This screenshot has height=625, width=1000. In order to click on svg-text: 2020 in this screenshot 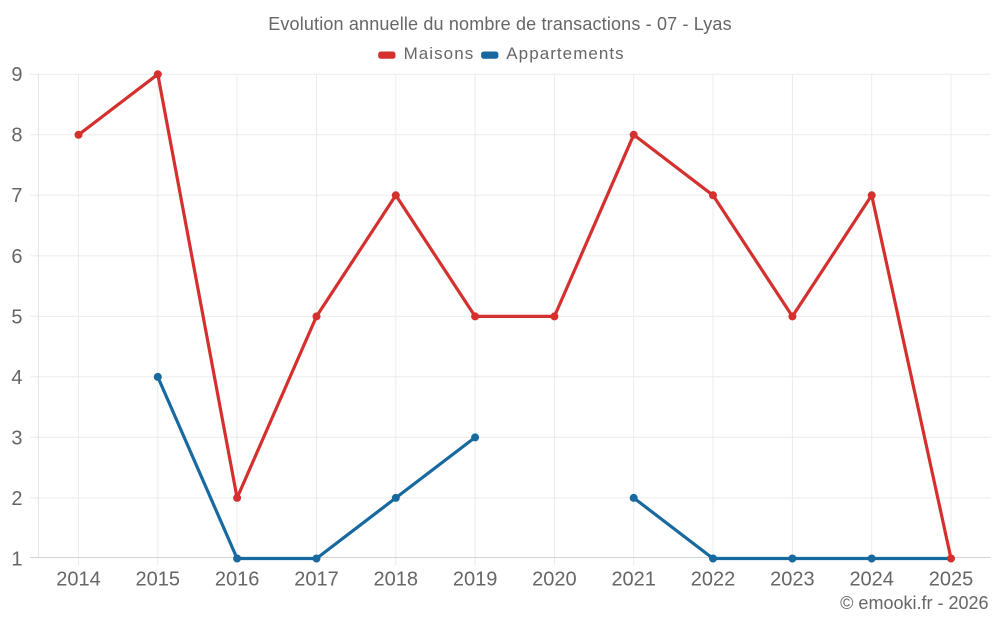, I will do `click(554, 580)`.